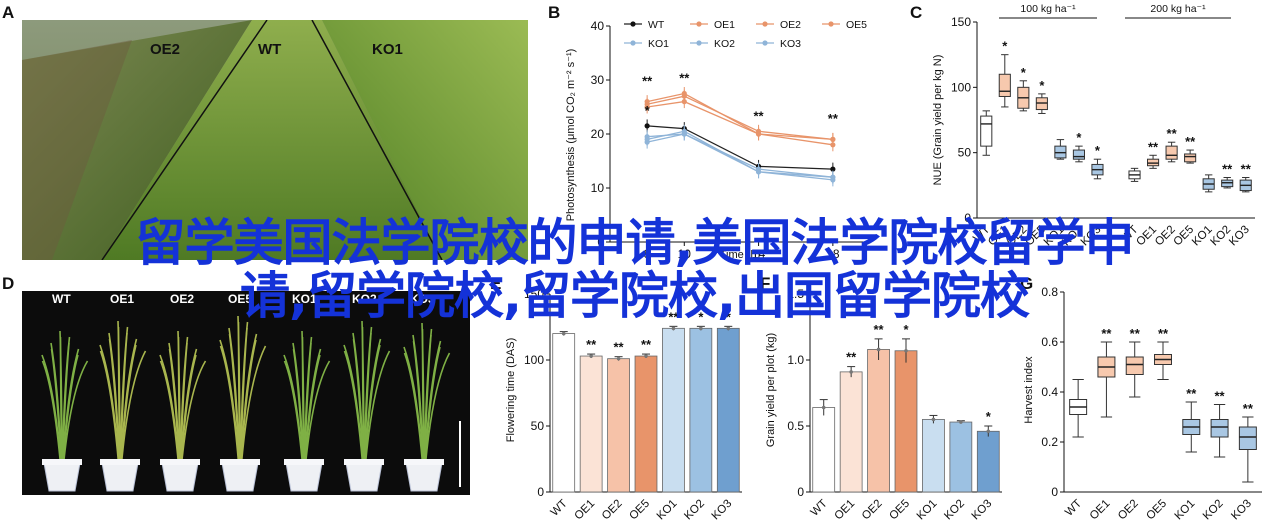  What do you see at coordinates (961, 457) in the screenshot?
I see `grain-yield-bar-ko2` at bounding box center [961, 457].